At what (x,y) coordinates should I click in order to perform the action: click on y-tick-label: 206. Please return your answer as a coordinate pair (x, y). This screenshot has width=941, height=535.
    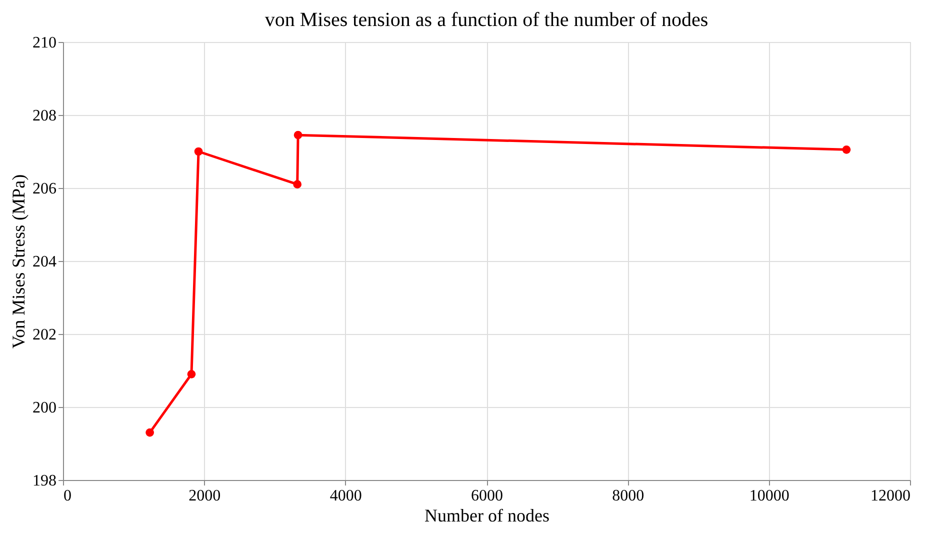
    Looking at the image, I should click on (44, 189).